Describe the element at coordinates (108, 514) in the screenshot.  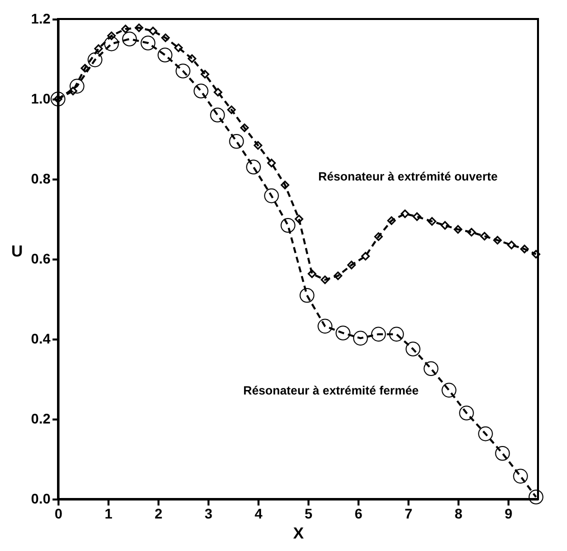
I see `x-tick-label: 1` at that location.